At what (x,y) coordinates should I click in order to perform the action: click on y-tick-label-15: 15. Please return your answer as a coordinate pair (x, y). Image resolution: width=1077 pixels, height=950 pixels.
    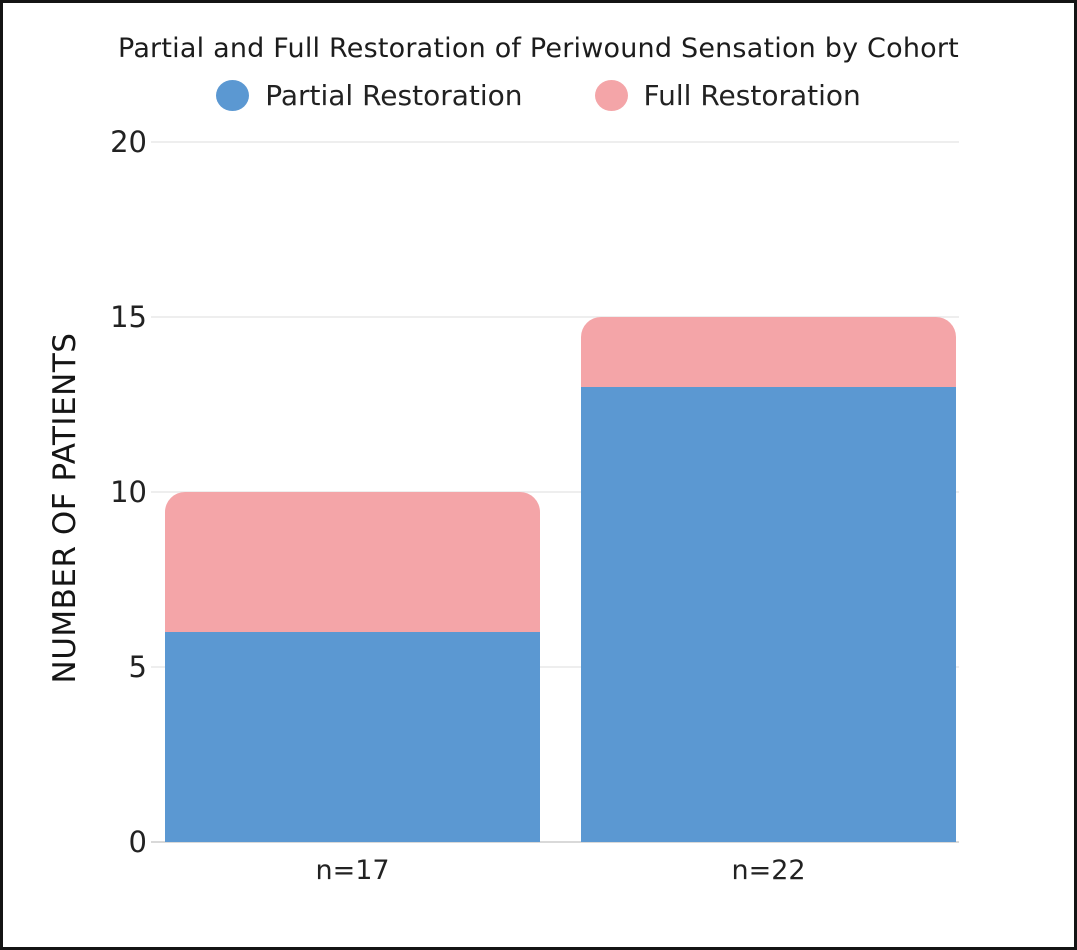
    Looking at the image, I should click on (128, 317).